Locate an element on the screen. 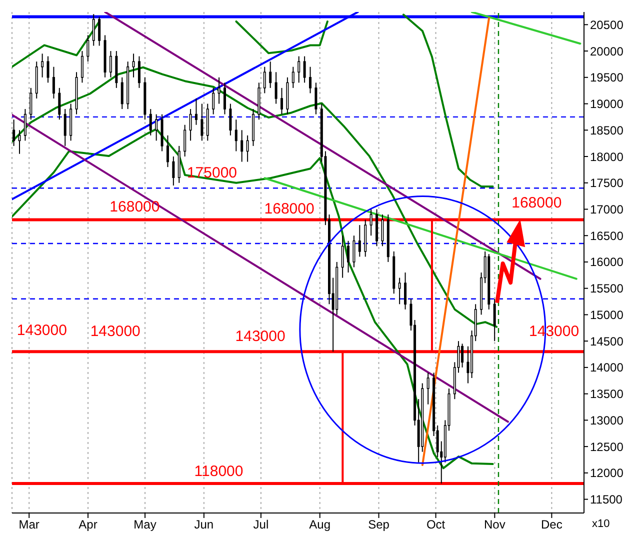 The width and height of the screenshot is (642, 543). x-tick-label: Apr is located at coordinates (88, 525).